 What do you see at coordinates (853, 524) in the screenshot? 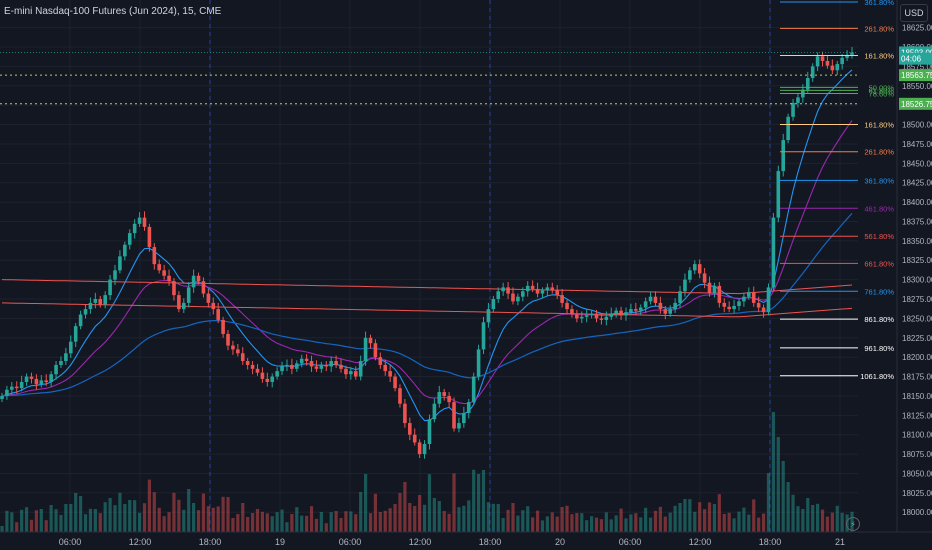
I see `lightning-icon: ⚡` at bounding box center [853, 524].